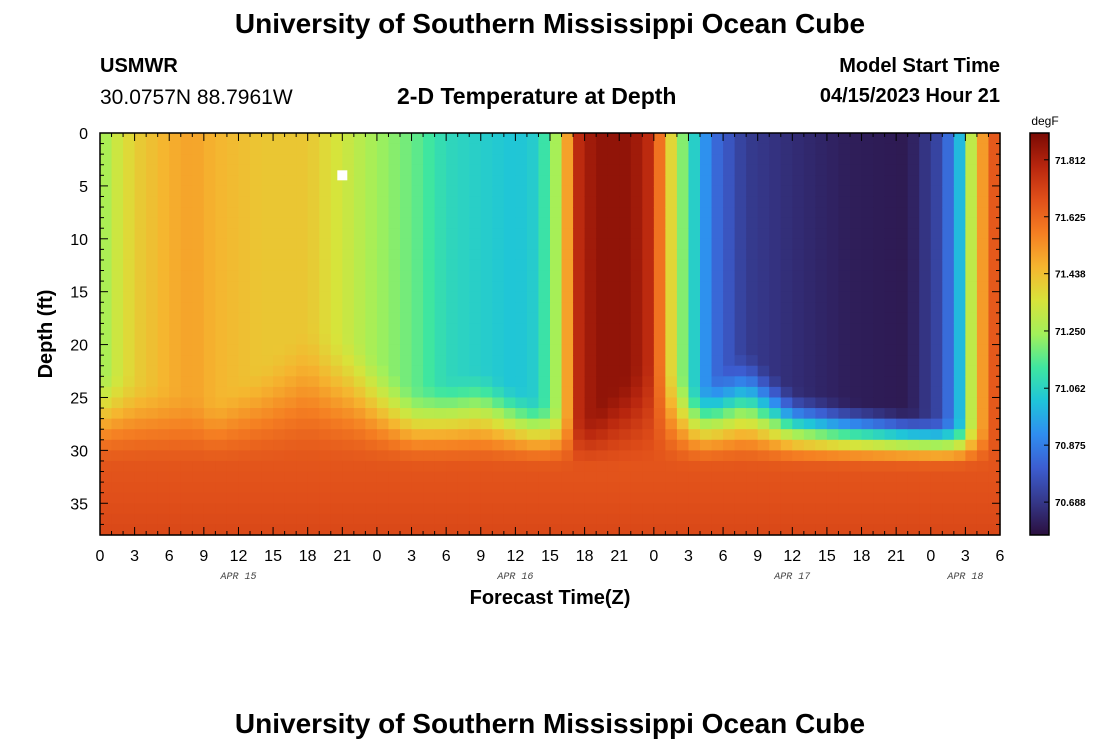  Describe the element at coordinates (827, 556) in the screenshot. I see `x-tick-label: 15` at that location.